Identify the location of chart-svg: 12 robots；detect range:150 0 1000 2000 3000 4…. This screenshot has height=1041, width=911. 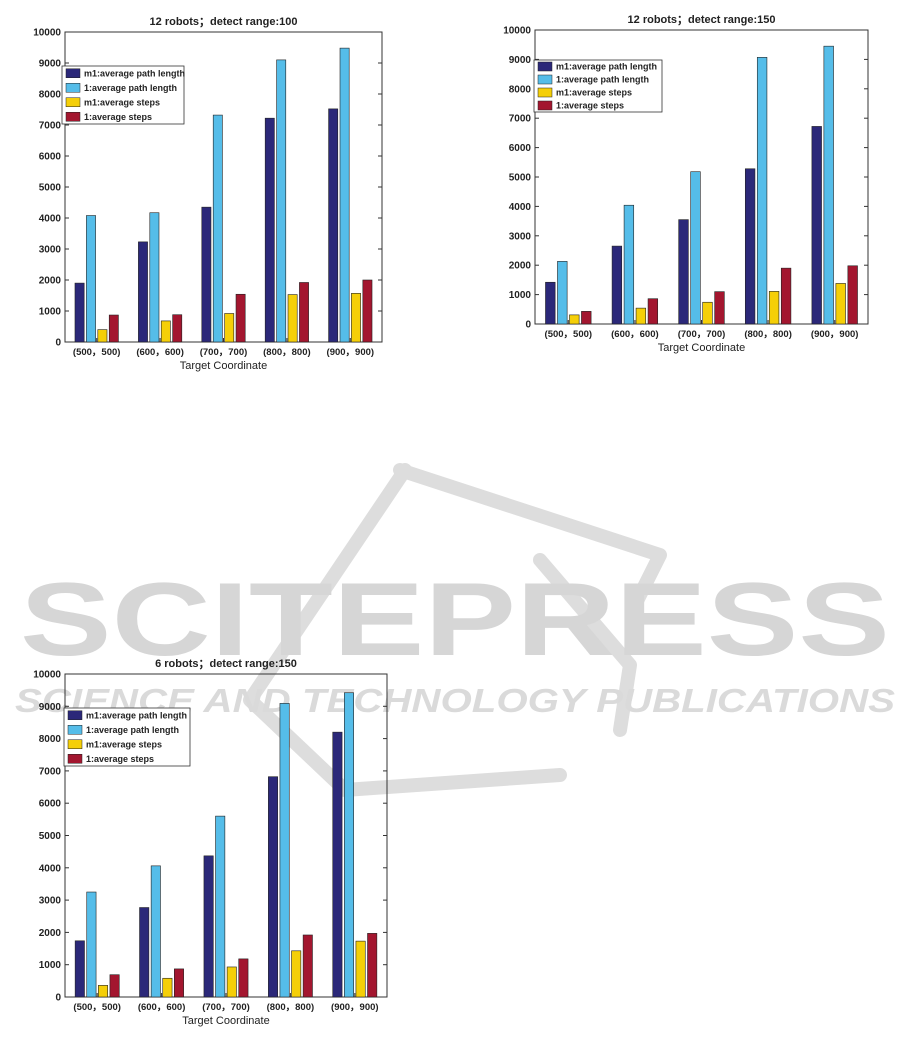
(686, 184).